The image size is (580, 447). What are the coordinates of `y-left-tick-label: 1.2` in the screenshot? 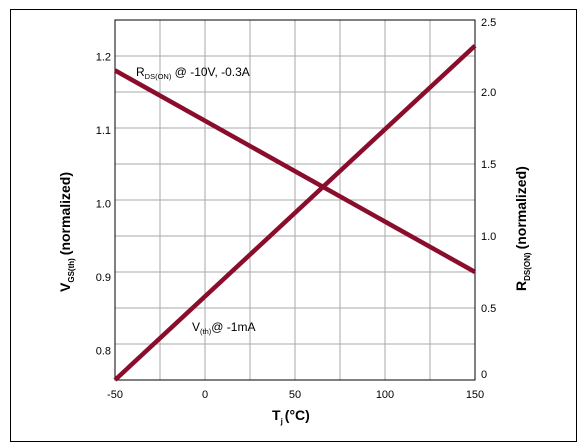 It's located at (103, 58).